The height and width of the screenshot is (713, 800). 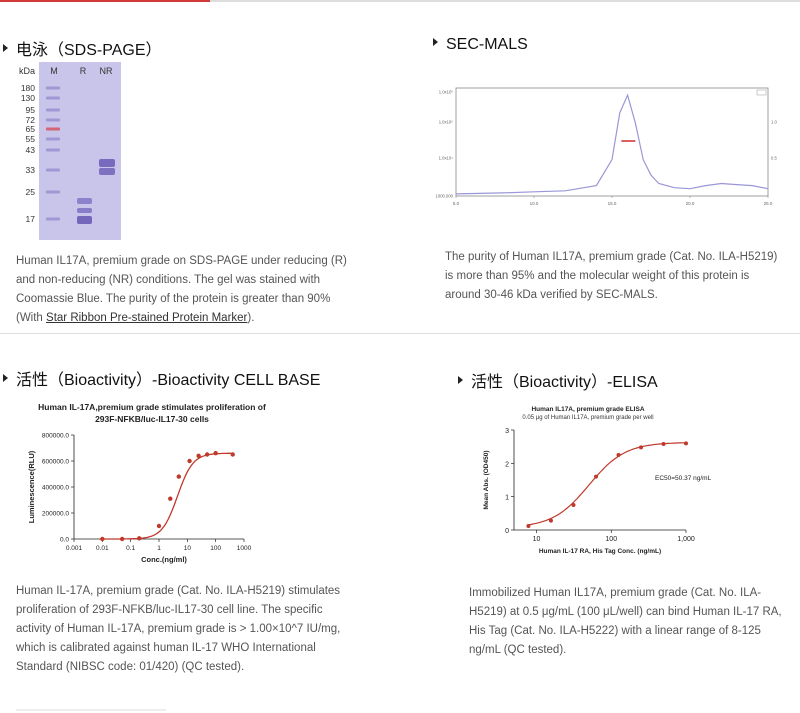 I want to click on gel-lane-label-r: R, so click(x=83, y=71).